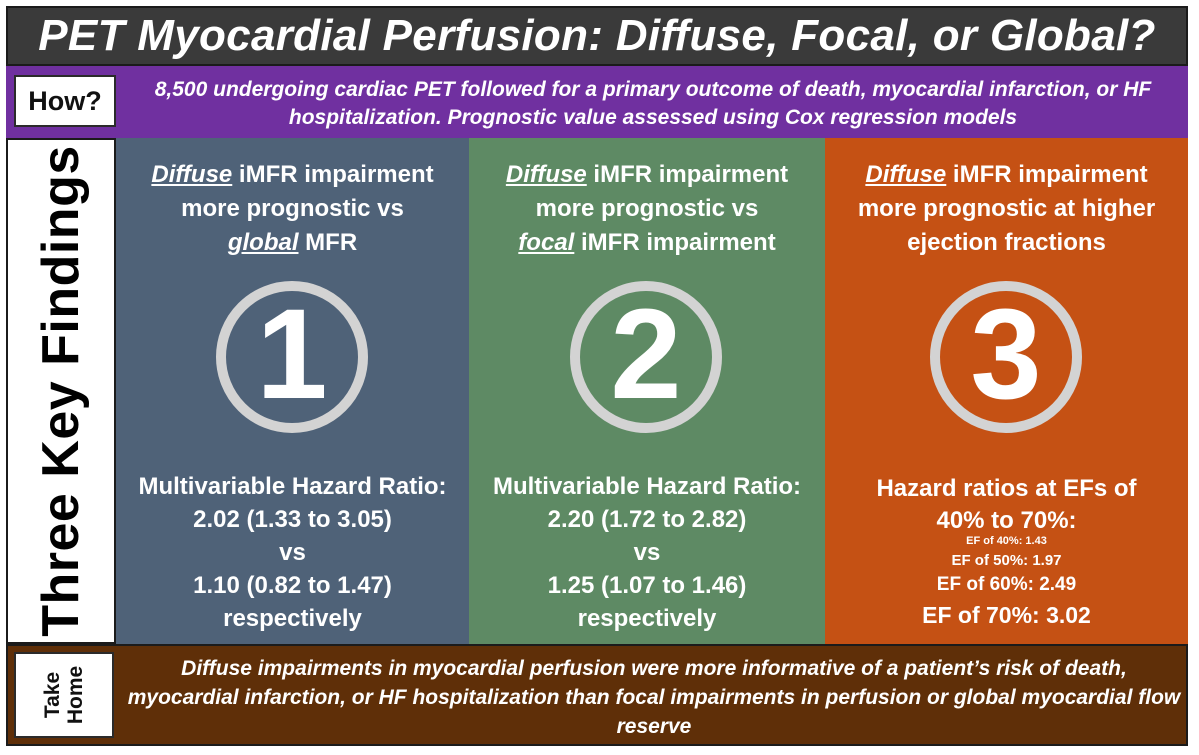 The image size is (1199, 755). I want to click on finding-2-vs: vs, so click(647, 552).